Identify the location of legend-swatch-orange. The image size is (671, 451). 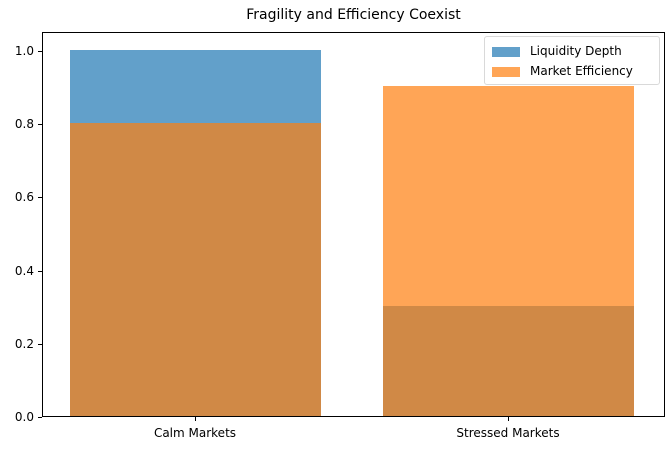
(506, 72).